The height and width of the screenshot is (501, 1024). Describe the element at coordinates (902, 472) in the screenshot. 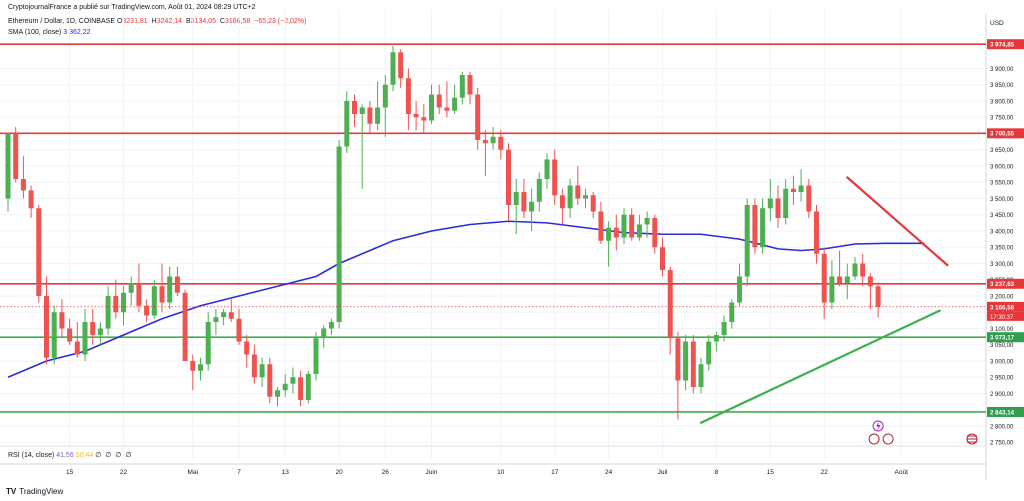

I see `date-tick-label: Août` at that location.